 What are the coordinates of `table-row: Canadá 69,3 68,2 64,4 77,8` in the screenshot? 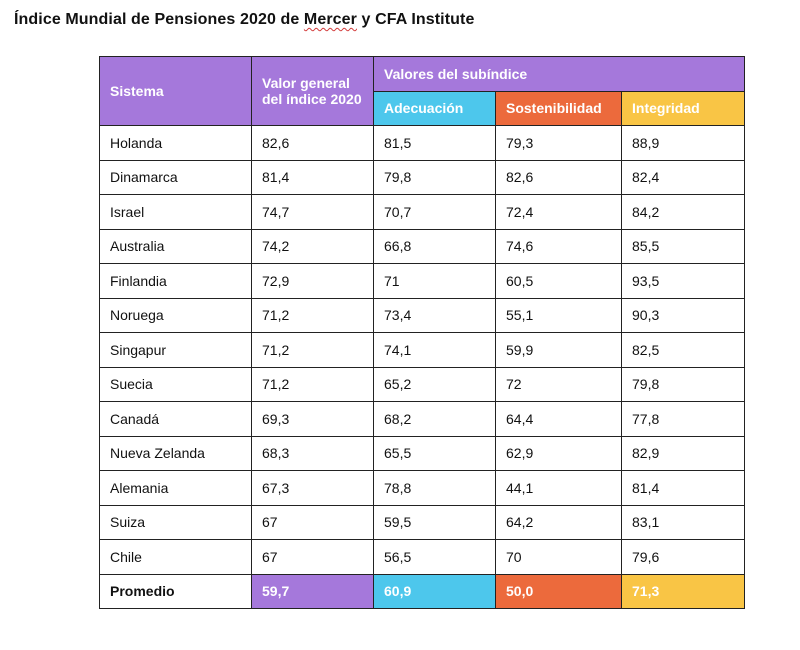 It's located at (422, 419).